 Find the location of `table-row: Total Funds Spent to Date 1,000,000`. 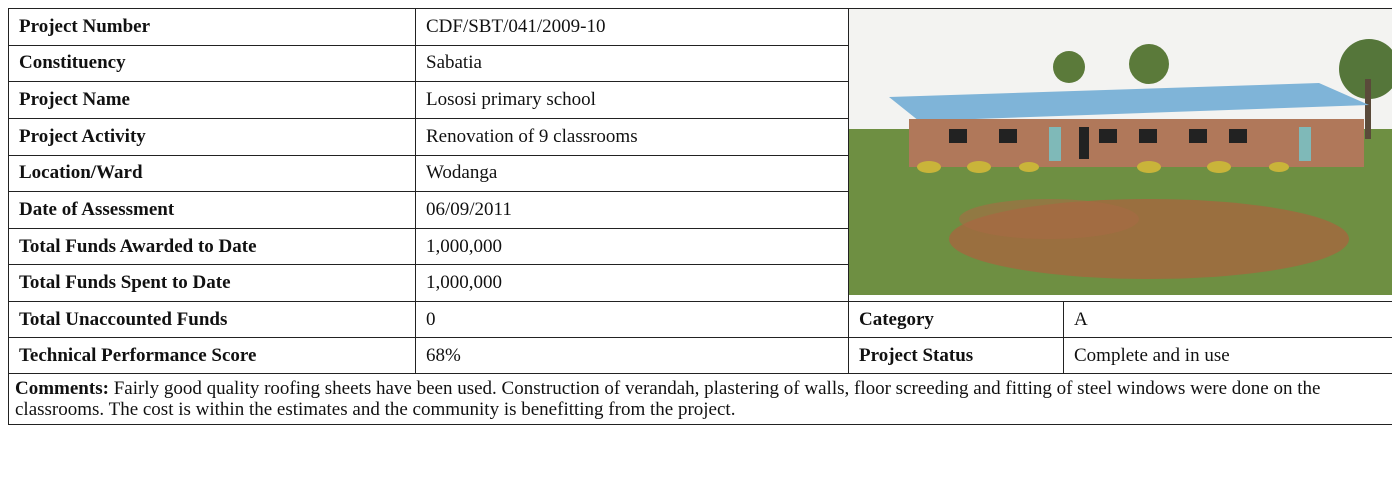

table-row: Total Funds Spent to Date 1,000,000 is located at coordinates (700, 283).